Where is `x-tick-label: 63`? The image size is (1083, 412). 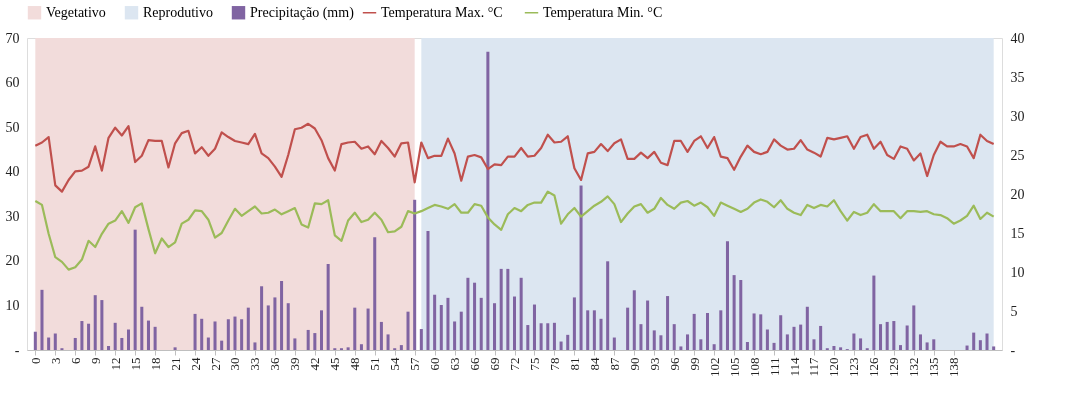 x-tick-label: 63 is located at coordinates (455, 364).